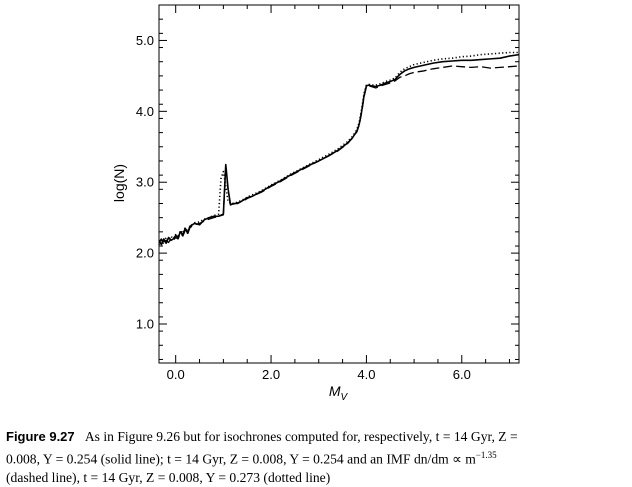 The width and height of the screenshot is (632, 487). I want to click on figure-label: Figure 9.27, so click(40, 436).